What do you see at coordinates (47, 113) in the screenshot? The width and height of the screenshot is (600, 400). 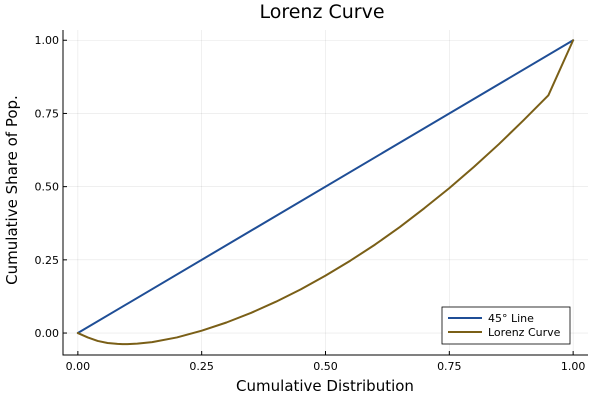 I see `y-tick-label: 0.75` at bounding box center [47, 113].